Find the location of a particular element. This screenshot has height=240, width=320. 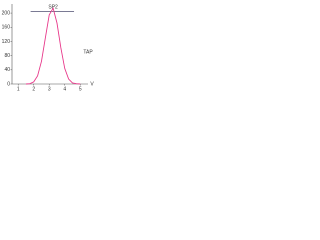

y-tick-label: 80 is located at coordinates (7, 56).